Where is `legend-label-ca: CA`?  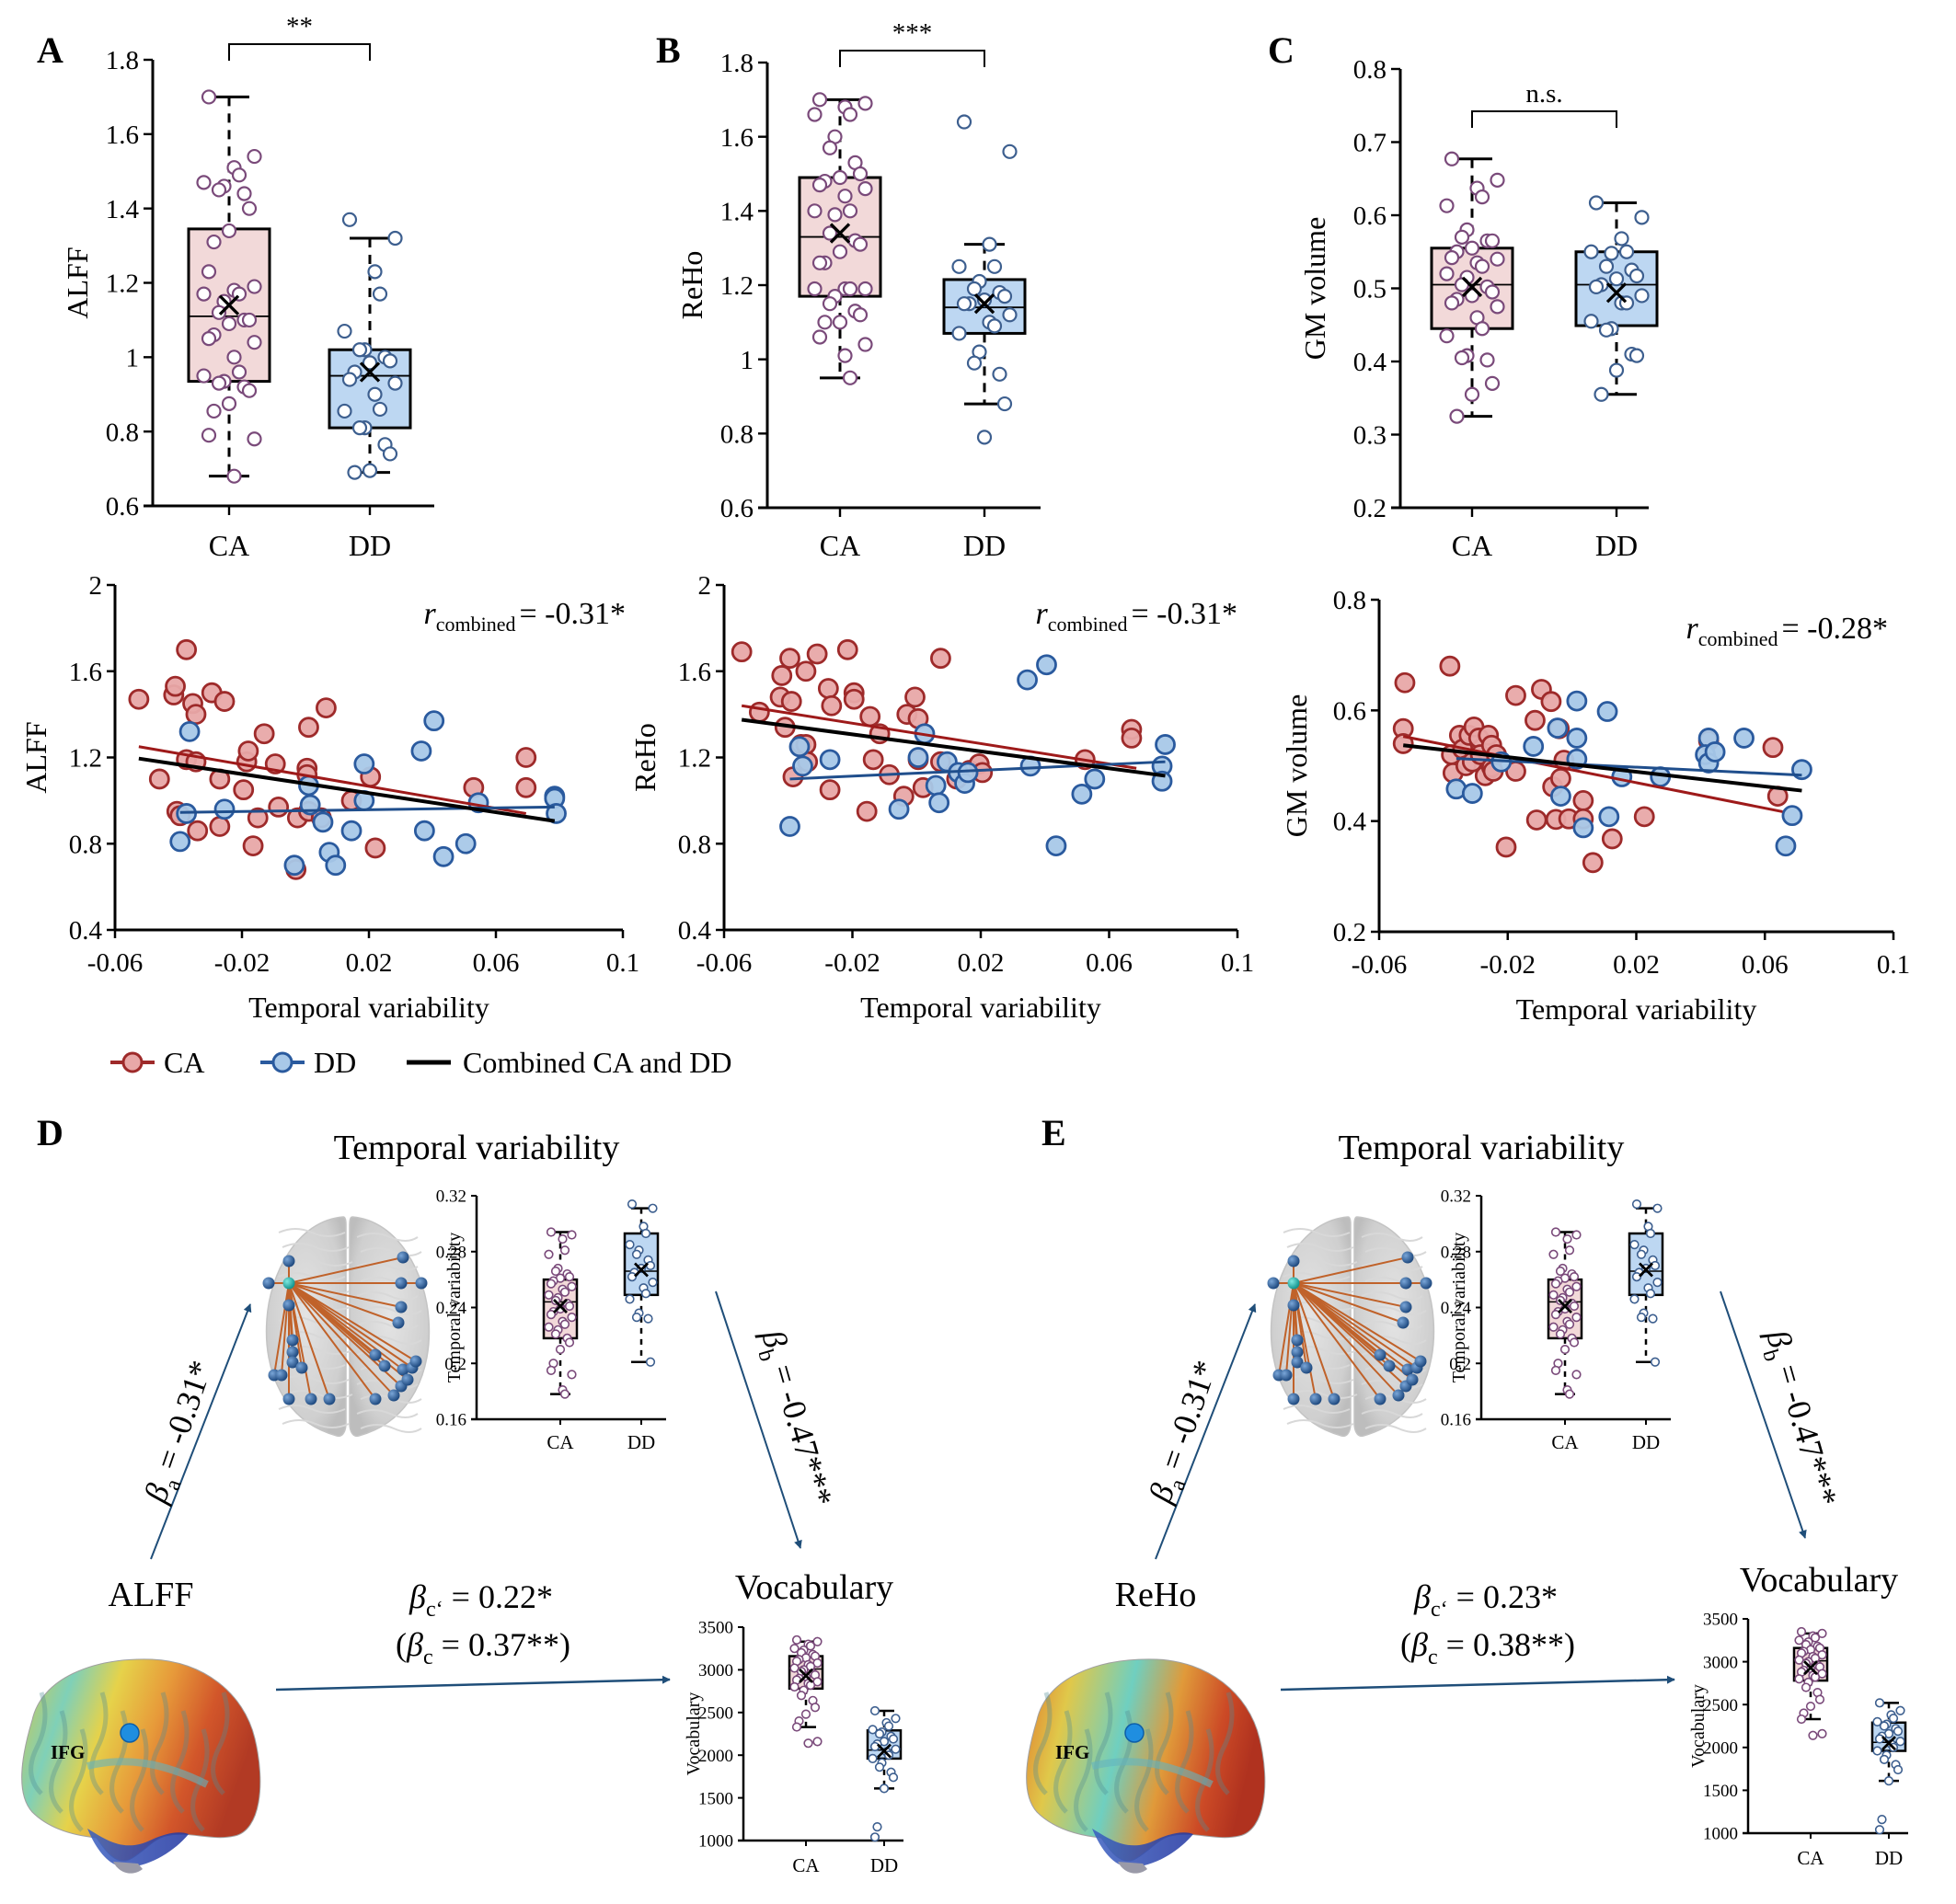
legend-label-ca: CA is located at coordinates (184, 1062).